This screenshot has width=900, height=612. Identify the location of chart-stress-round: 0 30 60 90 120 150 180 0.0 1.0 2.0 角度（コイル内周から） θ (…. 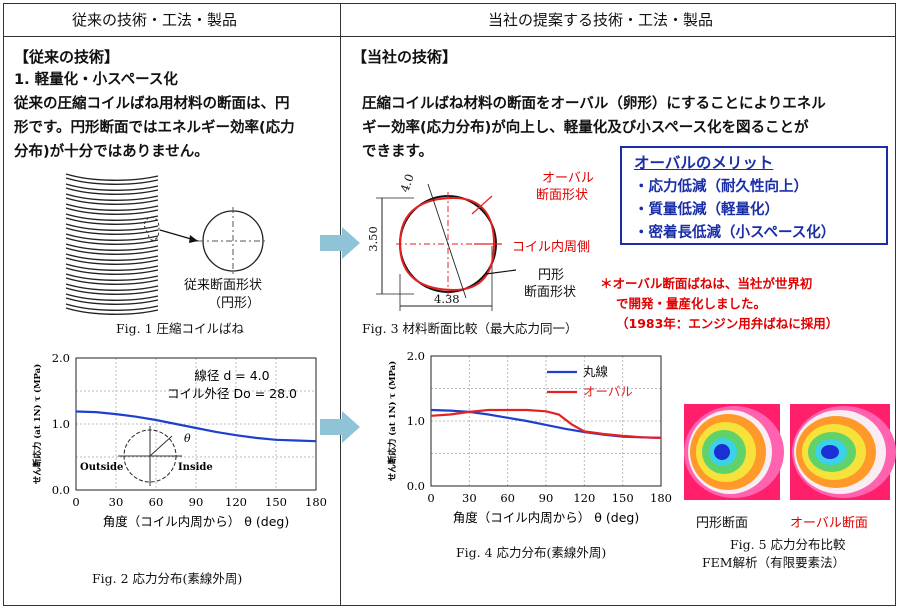
(179, 440).